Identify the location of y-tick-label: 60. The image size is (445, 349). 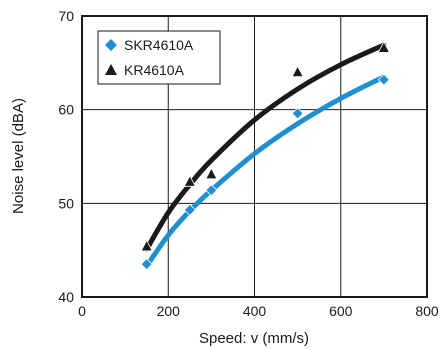
(66, 110).